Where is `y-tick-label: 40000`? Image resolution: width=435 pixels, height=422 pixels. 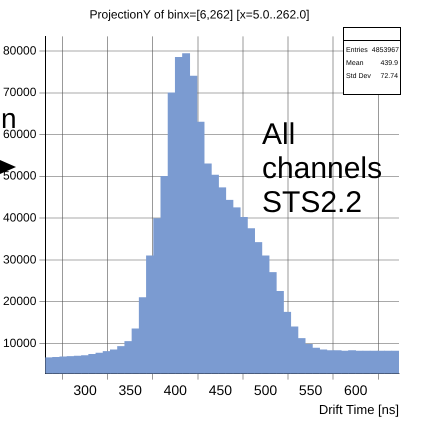 y-tick-label: 40000 is located at coordinates (19, 217).